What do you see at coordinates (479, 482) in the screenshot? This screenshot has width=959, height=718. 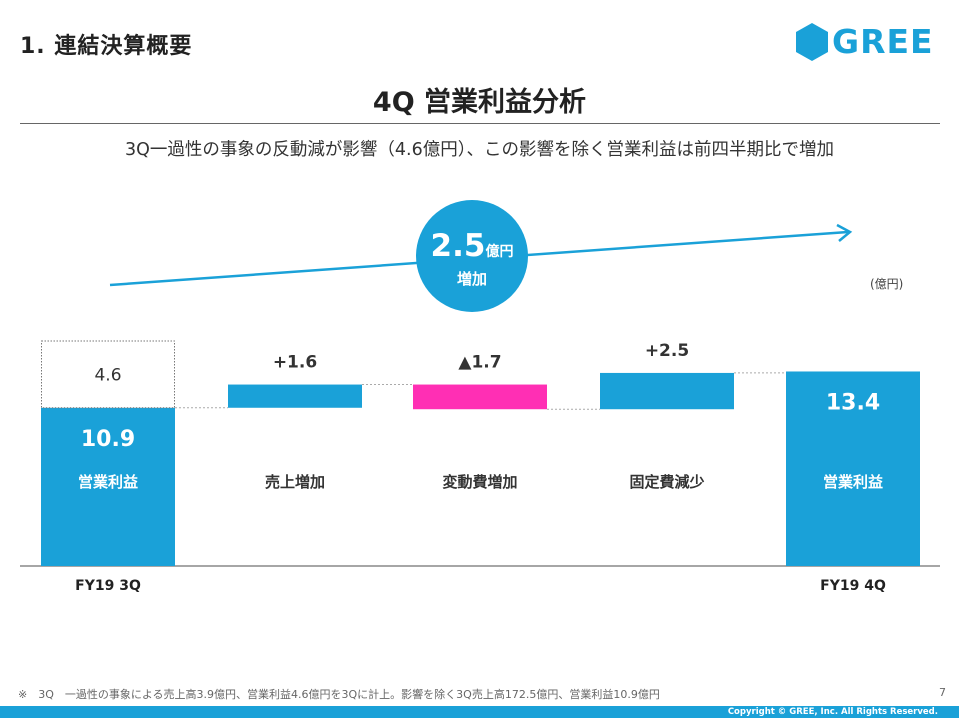 I see `step-label: 変動費増加` at bounding box center [479, 482].